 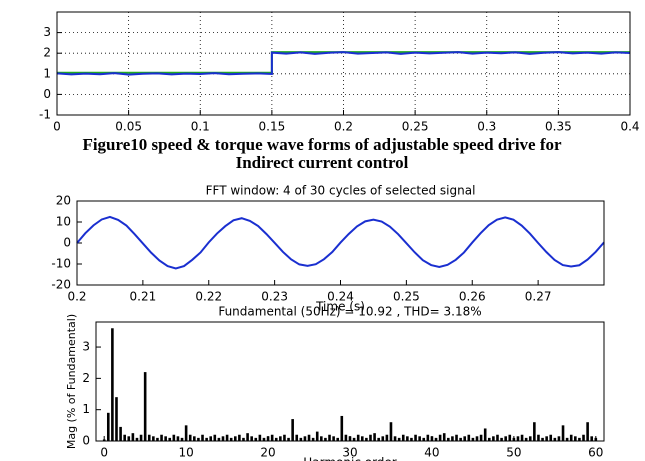 I want to click on x-tick-label: 0.15, so click(x=272, y=127).